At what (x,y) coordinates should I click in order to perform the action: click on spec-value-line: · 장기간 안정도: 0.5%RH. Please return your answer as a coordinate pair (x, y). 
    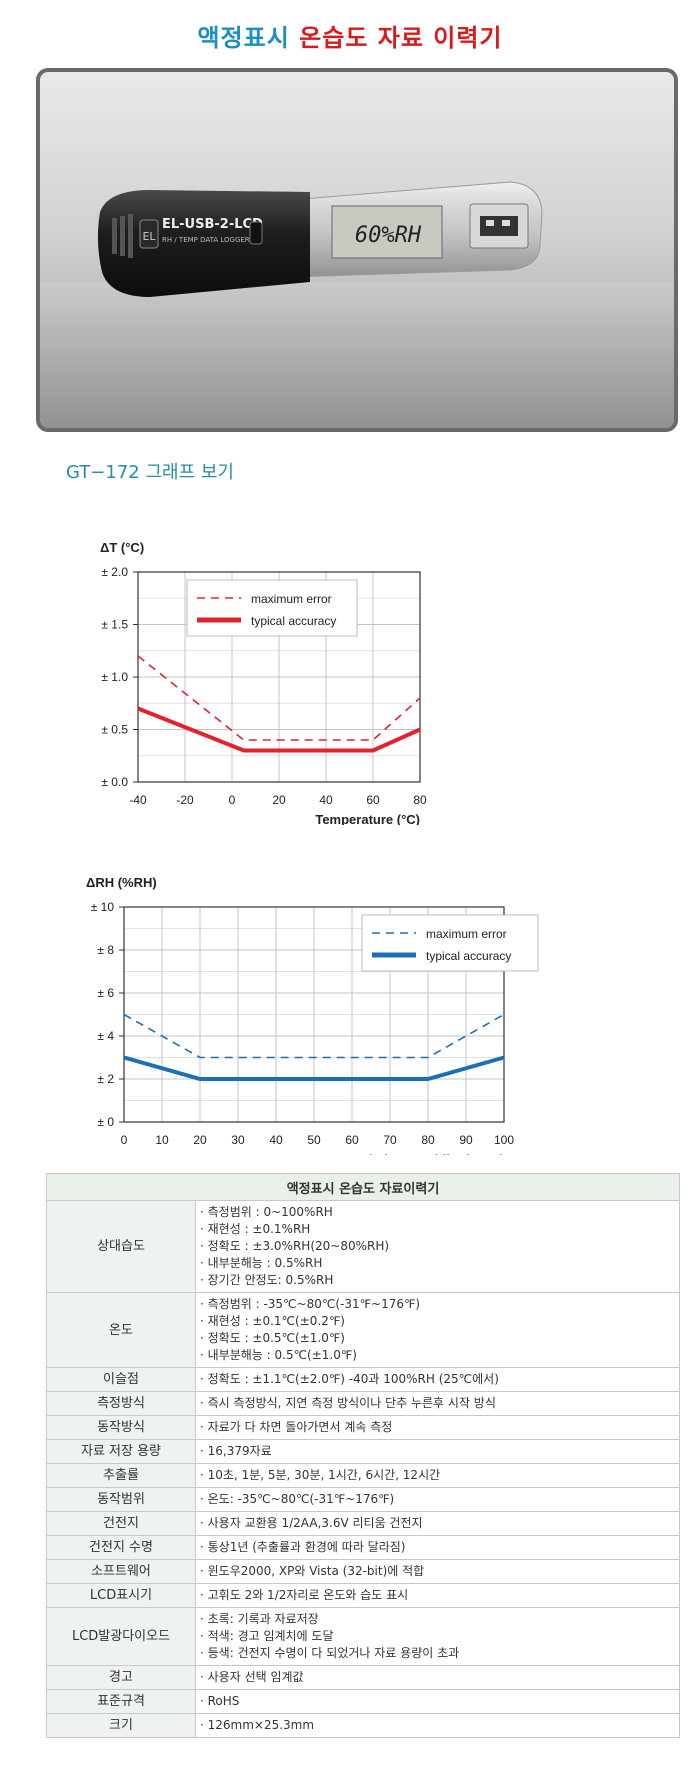
    Looking at the image, I should click on (267, 1280).